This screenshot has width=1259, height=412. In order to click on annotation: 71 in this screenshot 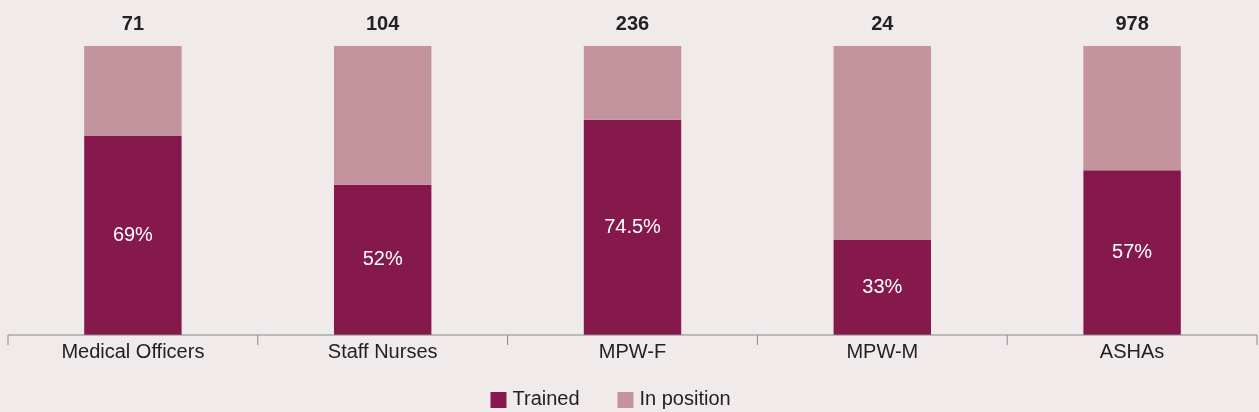, I will do `click(133, 23)`.